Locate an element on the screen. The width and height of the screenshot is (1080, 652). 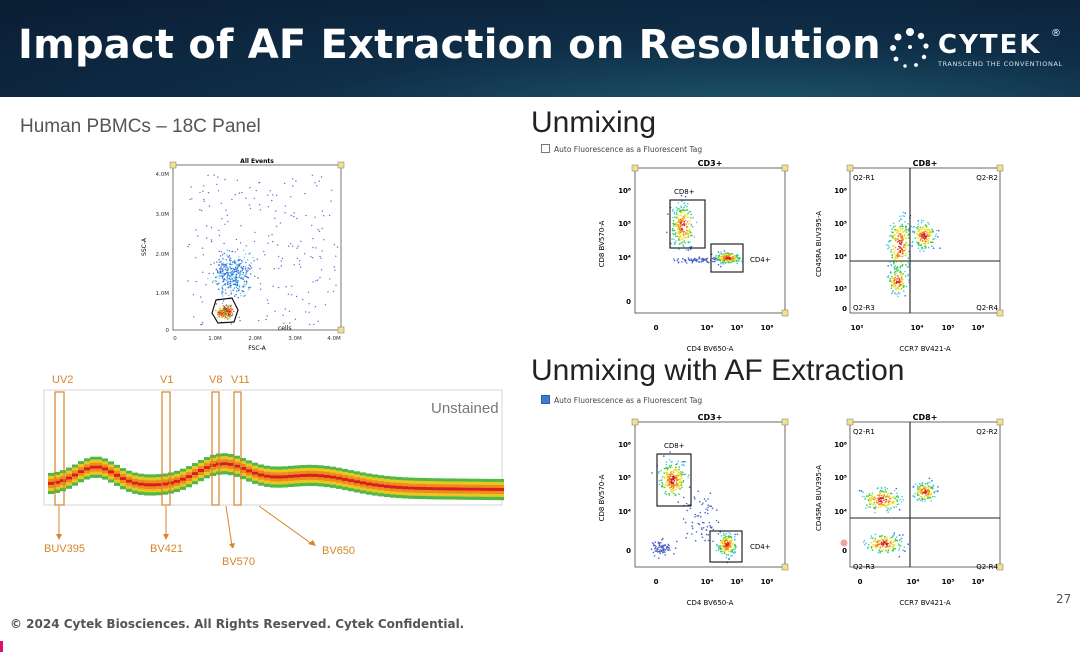
checkbox-checked is located at coordinates (545, 399).